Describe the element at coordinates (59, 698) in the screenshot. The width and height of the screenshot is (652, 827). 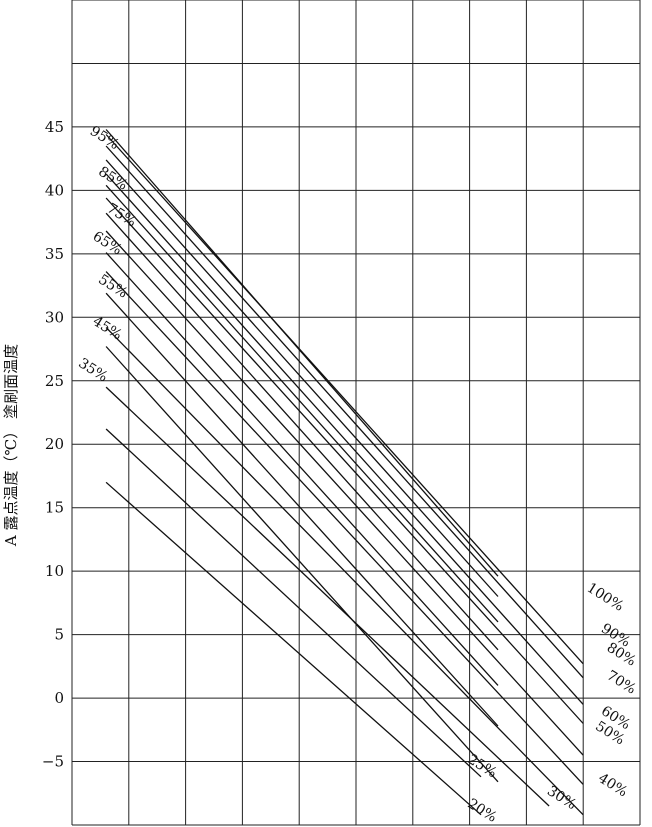
I see `y-tick-label: 0` at that location.